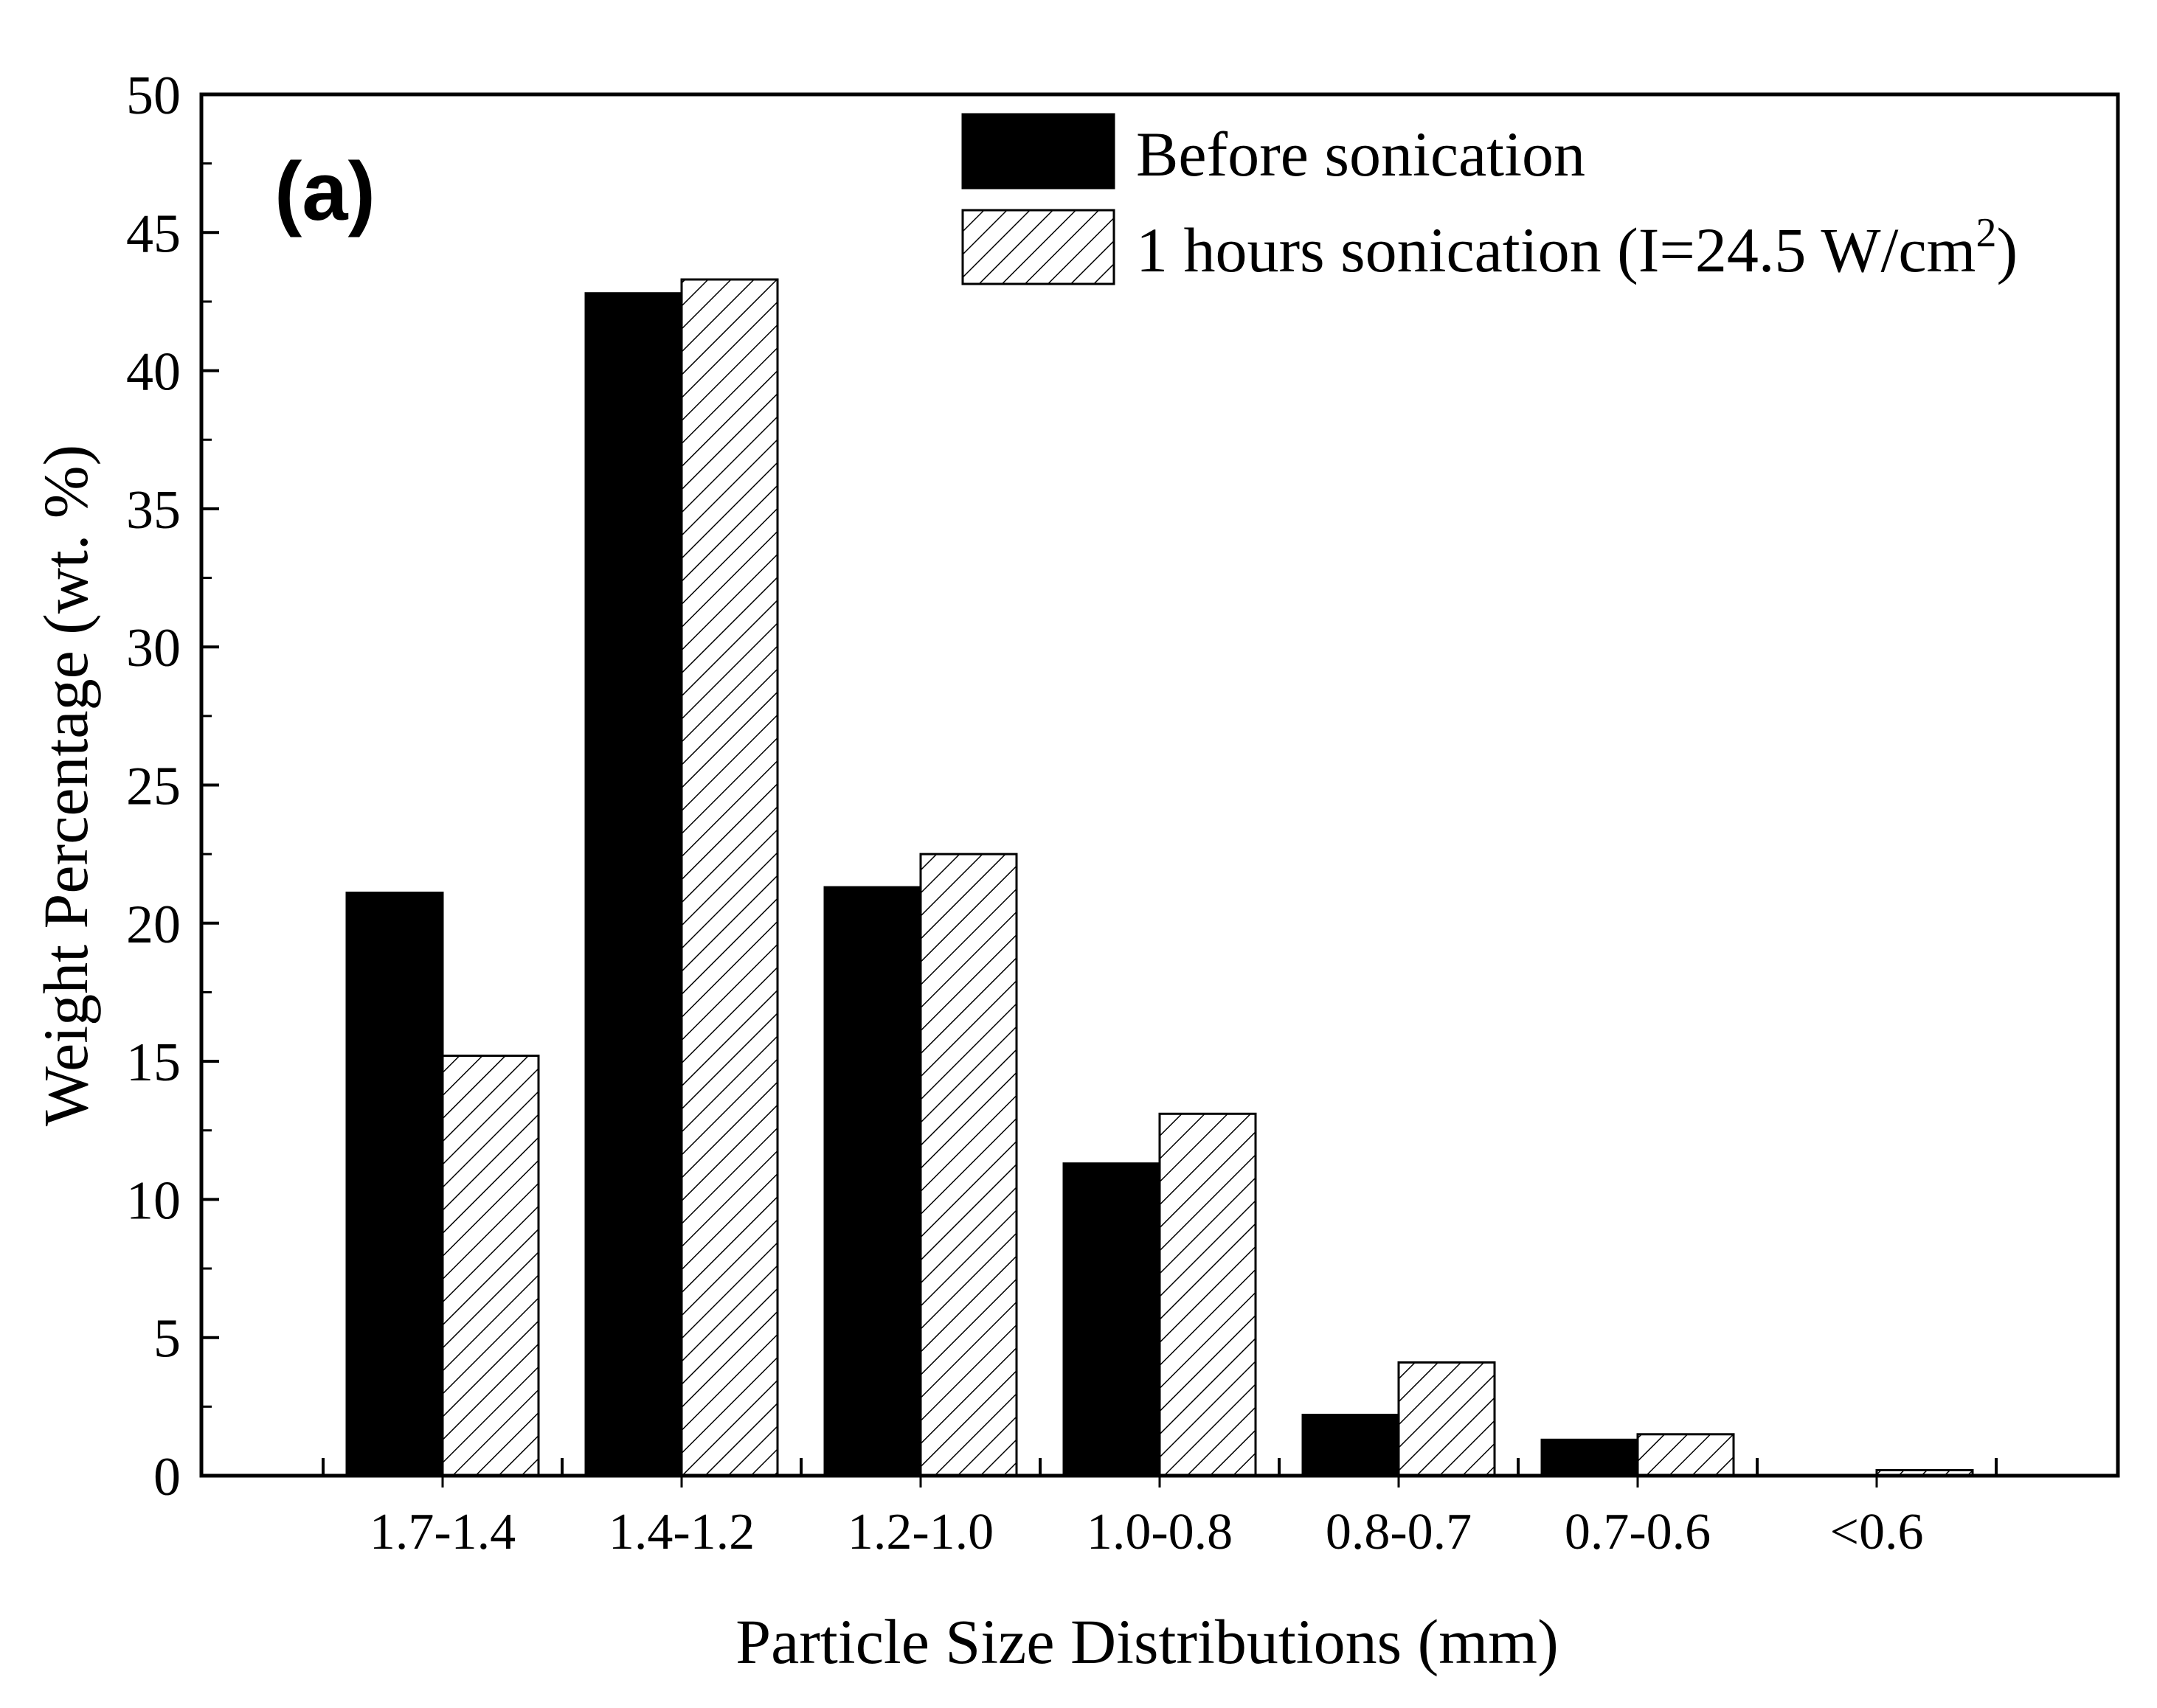 The image size is (2157, 1708). Describe the element at coordinates (2007, 250) in the screenshot. I see `legend-label-after-suffix: )` at that location.